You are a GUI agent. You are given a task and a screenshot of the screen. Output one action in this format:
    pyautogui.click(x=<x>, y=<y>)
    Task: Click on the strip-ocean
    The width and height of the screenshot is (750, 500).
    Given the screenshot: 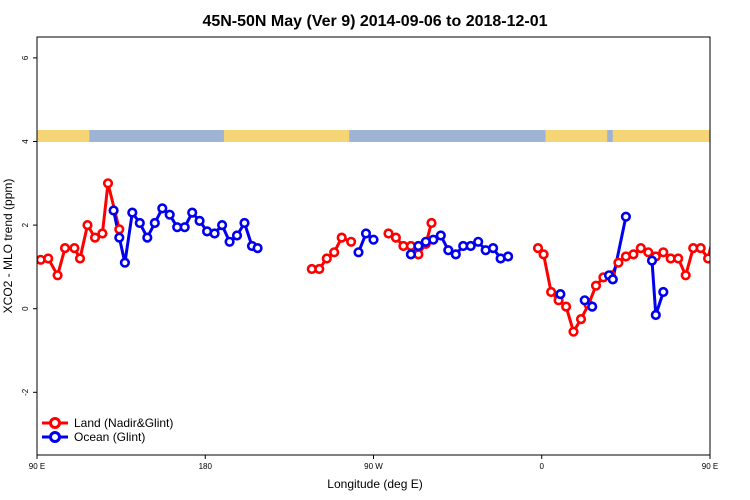 What is the action you would take?
    pyautogui.click(x=373, y=136)
    